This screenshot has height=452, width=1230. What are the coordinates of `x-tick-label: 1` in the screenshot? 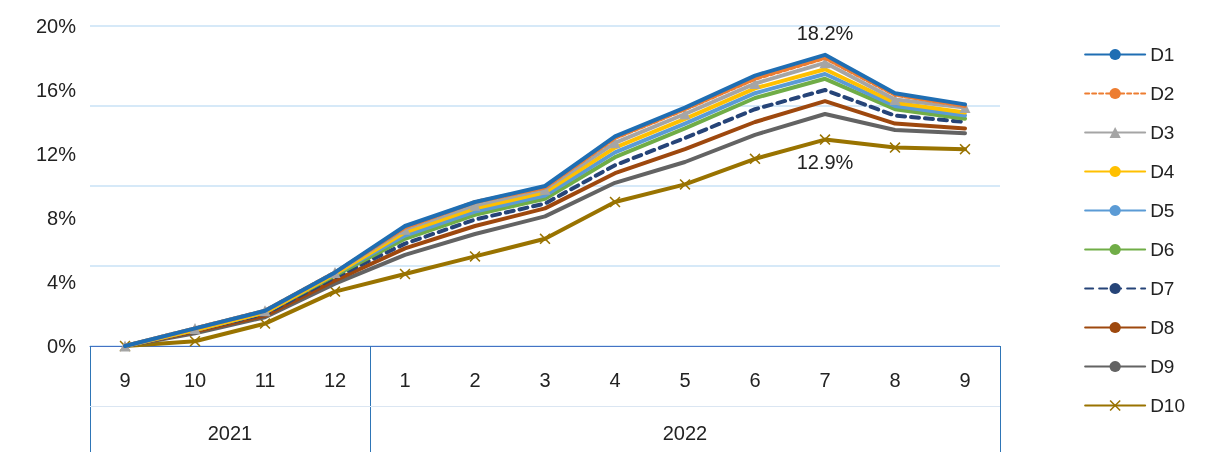 It's located at (405, 380).